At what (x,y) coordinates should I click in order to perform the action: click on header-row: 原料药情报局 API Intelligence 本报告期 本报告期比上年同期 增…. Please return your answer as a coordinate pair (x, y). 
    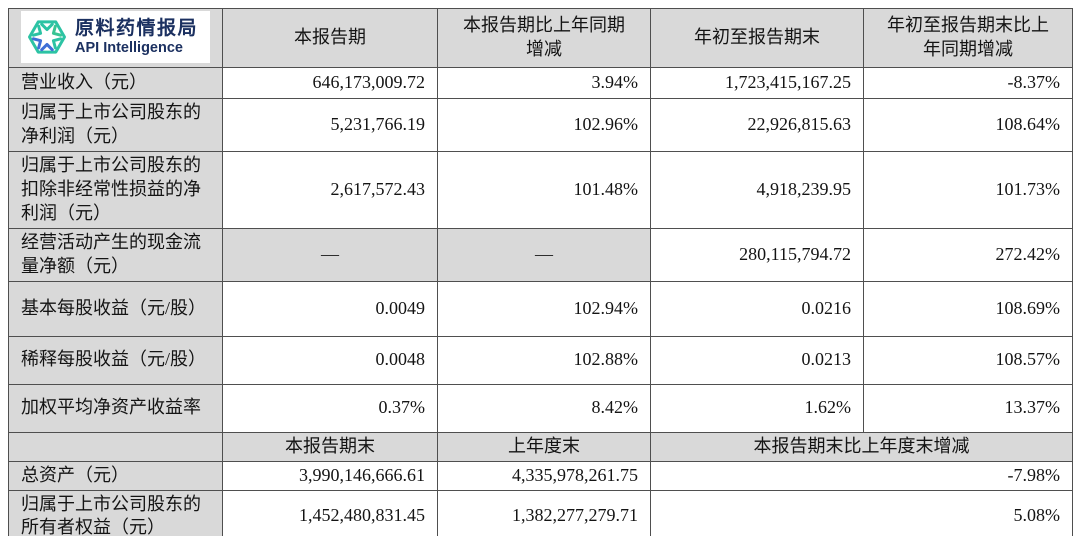
    Looking at the image, I should click on (540, 38).